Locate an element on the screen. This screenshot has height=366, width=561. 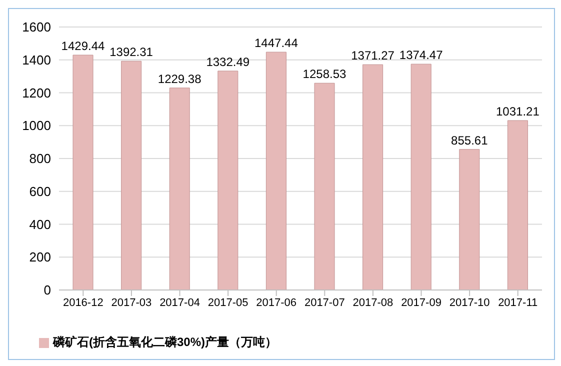
y-tick-label: 600 is located at coordinates (40, 191).